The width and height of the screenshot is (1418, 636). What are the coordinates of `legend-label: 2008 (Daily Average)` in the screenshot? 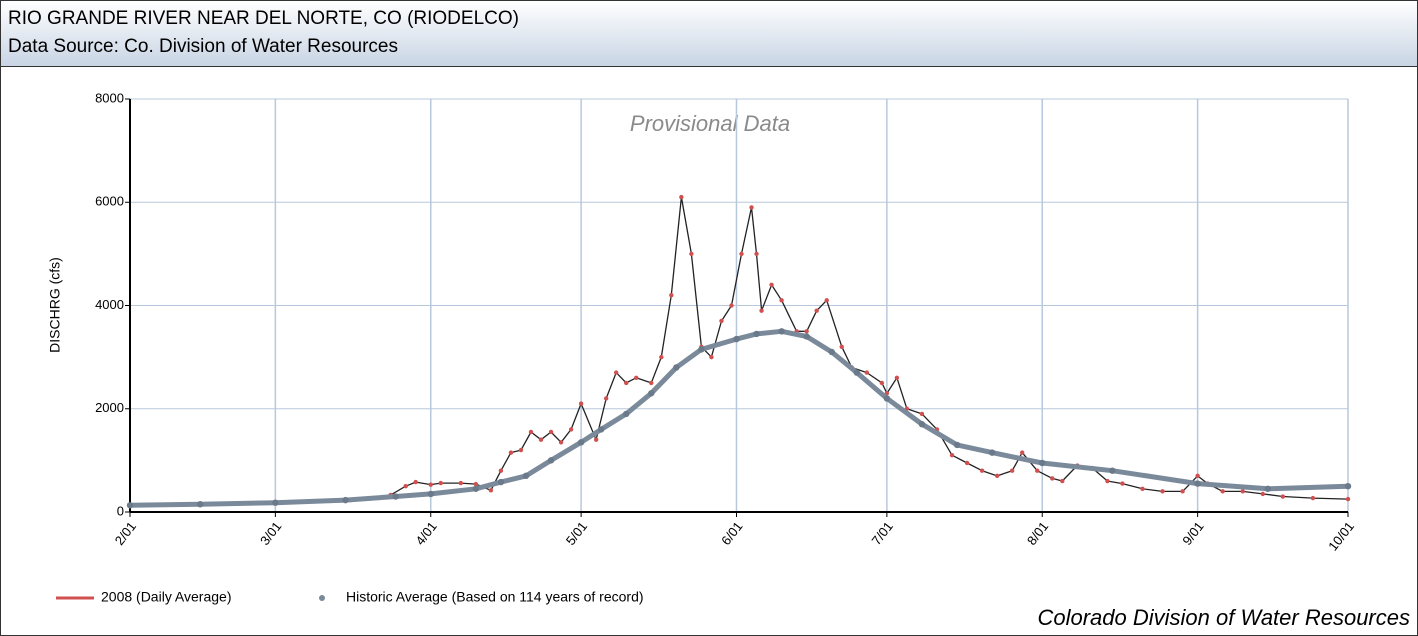 It's located at (166, 597).